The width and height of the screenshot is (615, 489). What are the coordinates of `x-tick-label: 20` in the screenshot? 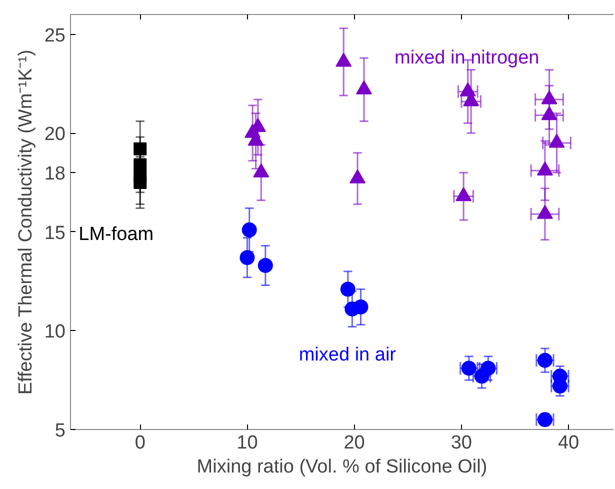 It's located at (354, 443).